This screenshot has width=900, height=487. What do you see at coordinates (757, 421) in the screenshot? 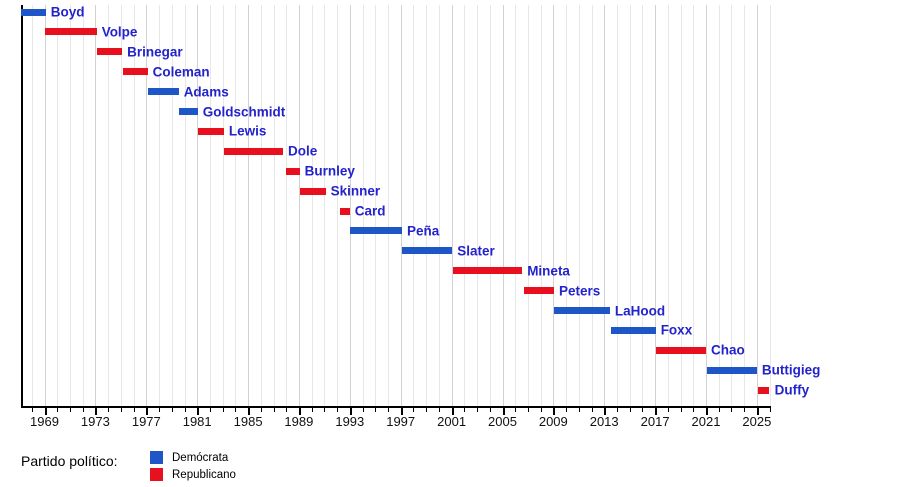
I see `axis-tick-label: 2025` at bounding box center [757, 421].